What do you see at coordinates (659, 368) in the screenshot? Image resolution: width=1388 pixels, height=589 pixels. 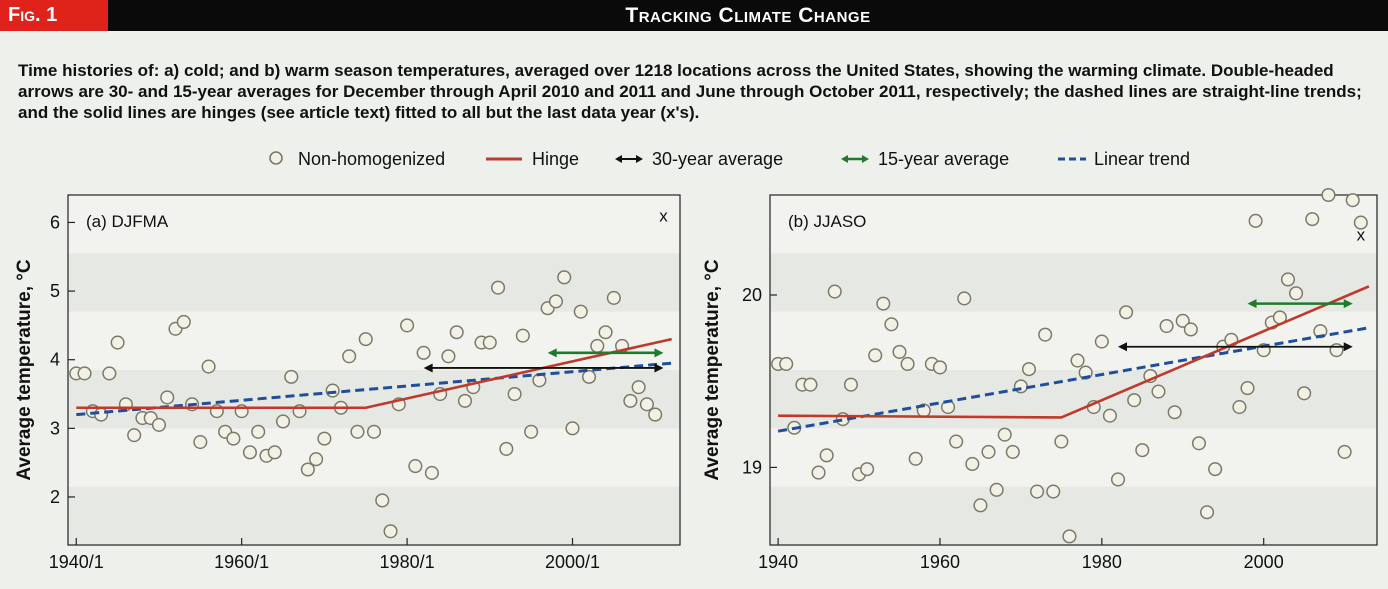 I see `panel-a-30-year-average-head-right` at bounding box center [659, 368].